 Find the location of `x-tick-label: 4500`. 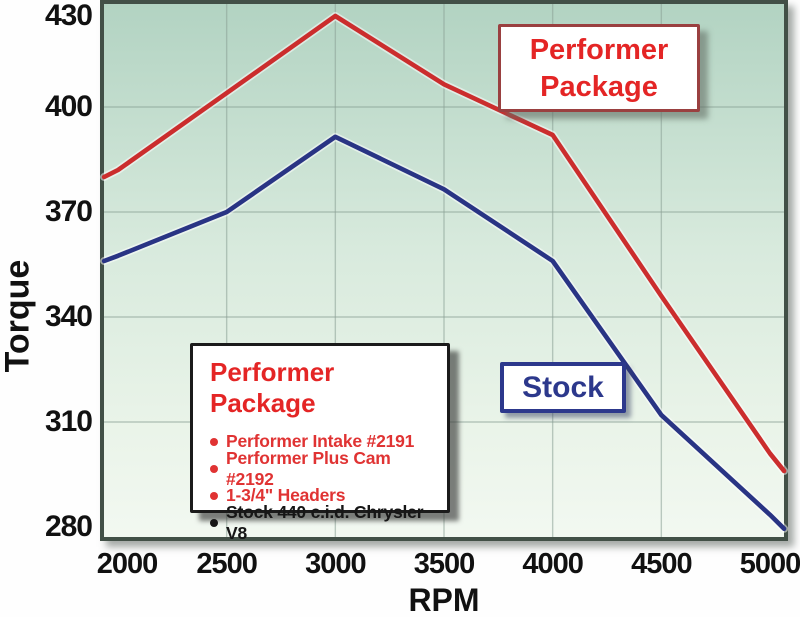

x-tick-label: 4500 is located at coordinates (662, 564).